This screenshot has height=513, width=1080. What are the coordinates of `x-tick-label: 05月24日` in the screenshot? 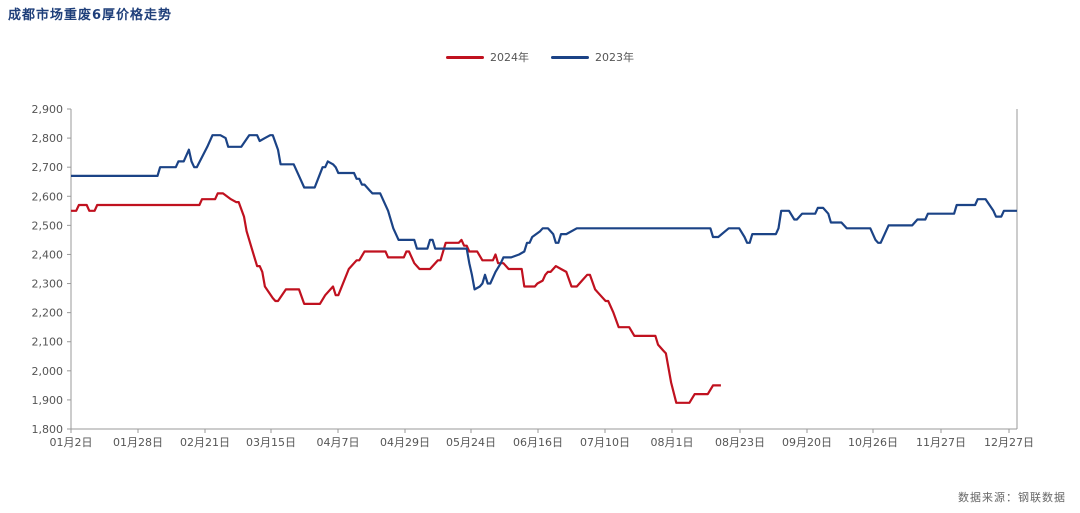 It's located at (471, 442).